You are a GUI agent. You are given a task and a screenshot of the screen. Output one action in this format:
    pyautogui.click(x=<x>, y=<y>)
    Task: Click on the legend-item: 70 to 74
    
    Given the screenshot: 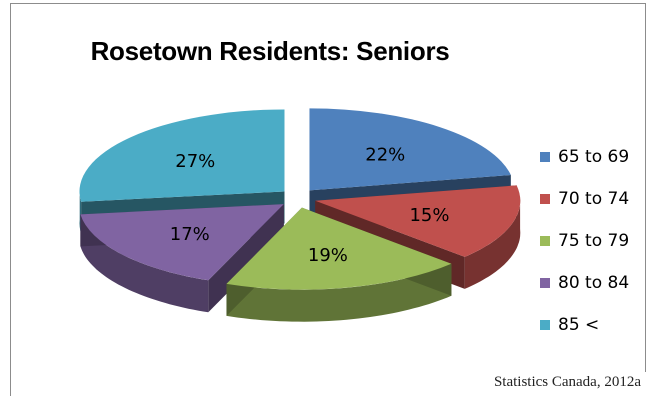 What is the action you would take?
    pyautogui.click(x=584, y=199)
    